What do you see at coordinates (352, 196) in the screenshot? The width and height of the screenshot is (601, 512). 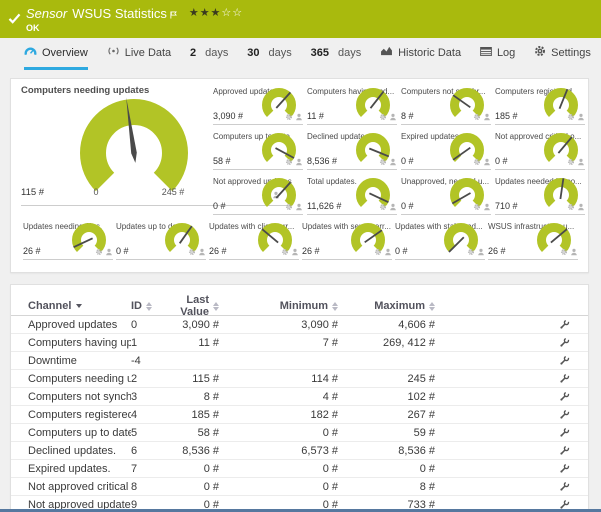 I see `channel-gauge: Total updates. 11,626 #` at bounding box center [352, 196].